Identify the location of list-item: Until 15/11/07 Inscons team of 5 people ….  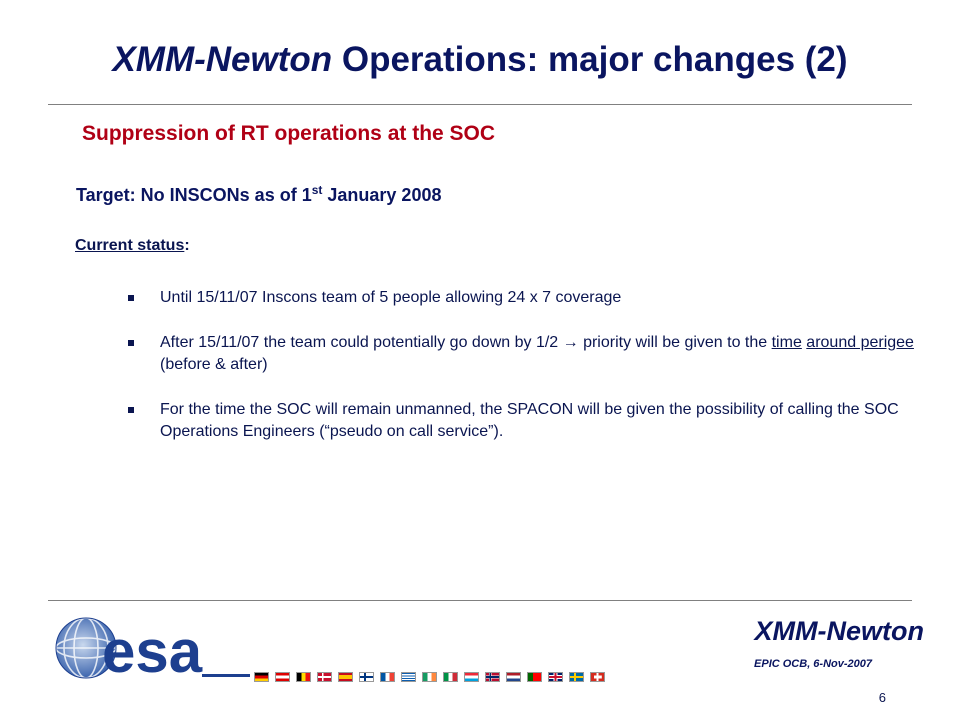
(519, 298).